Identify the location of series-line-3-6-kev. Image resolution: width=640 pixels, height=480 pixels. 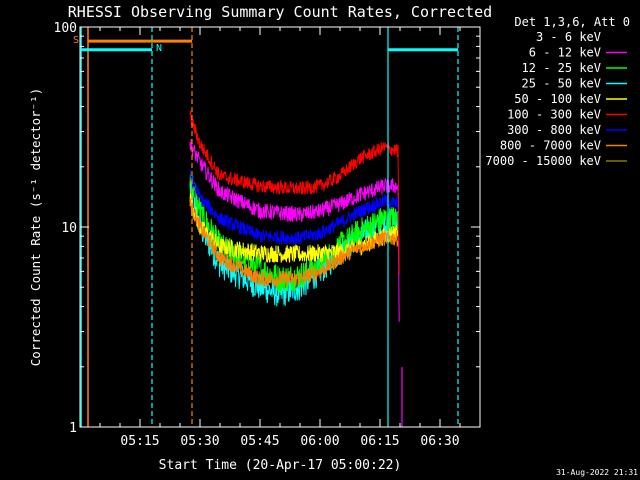
(294, 111).